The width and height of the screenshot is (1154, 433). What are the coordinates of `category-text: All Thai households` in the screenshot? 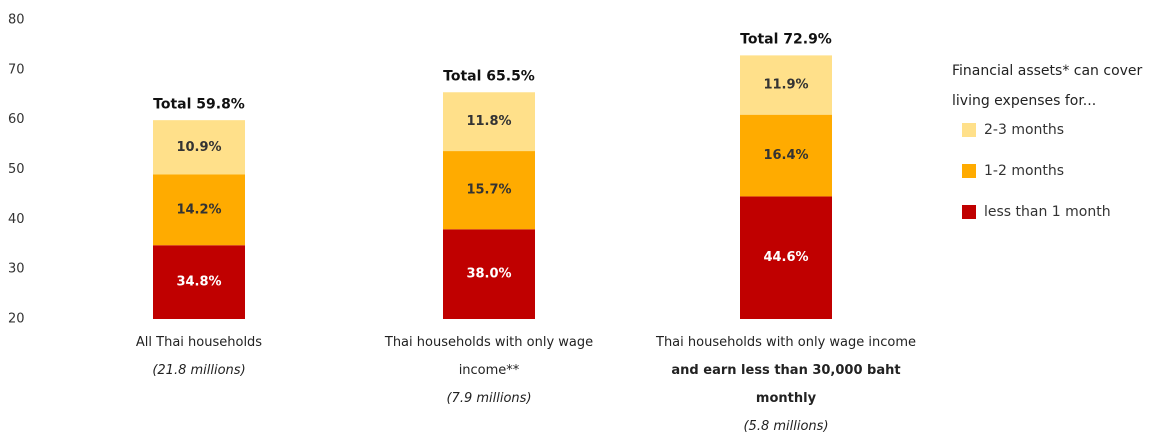 It's located at (199, 342).